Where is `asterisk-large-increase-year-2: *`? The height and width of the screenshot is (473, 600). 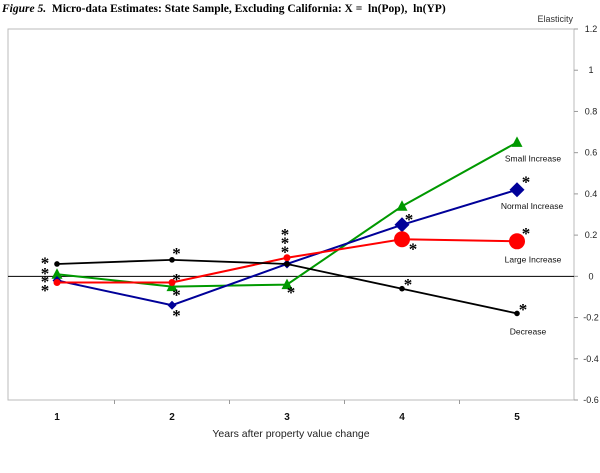 asterisk-large-increase-year-2: * is located at coordinates (176, 279).